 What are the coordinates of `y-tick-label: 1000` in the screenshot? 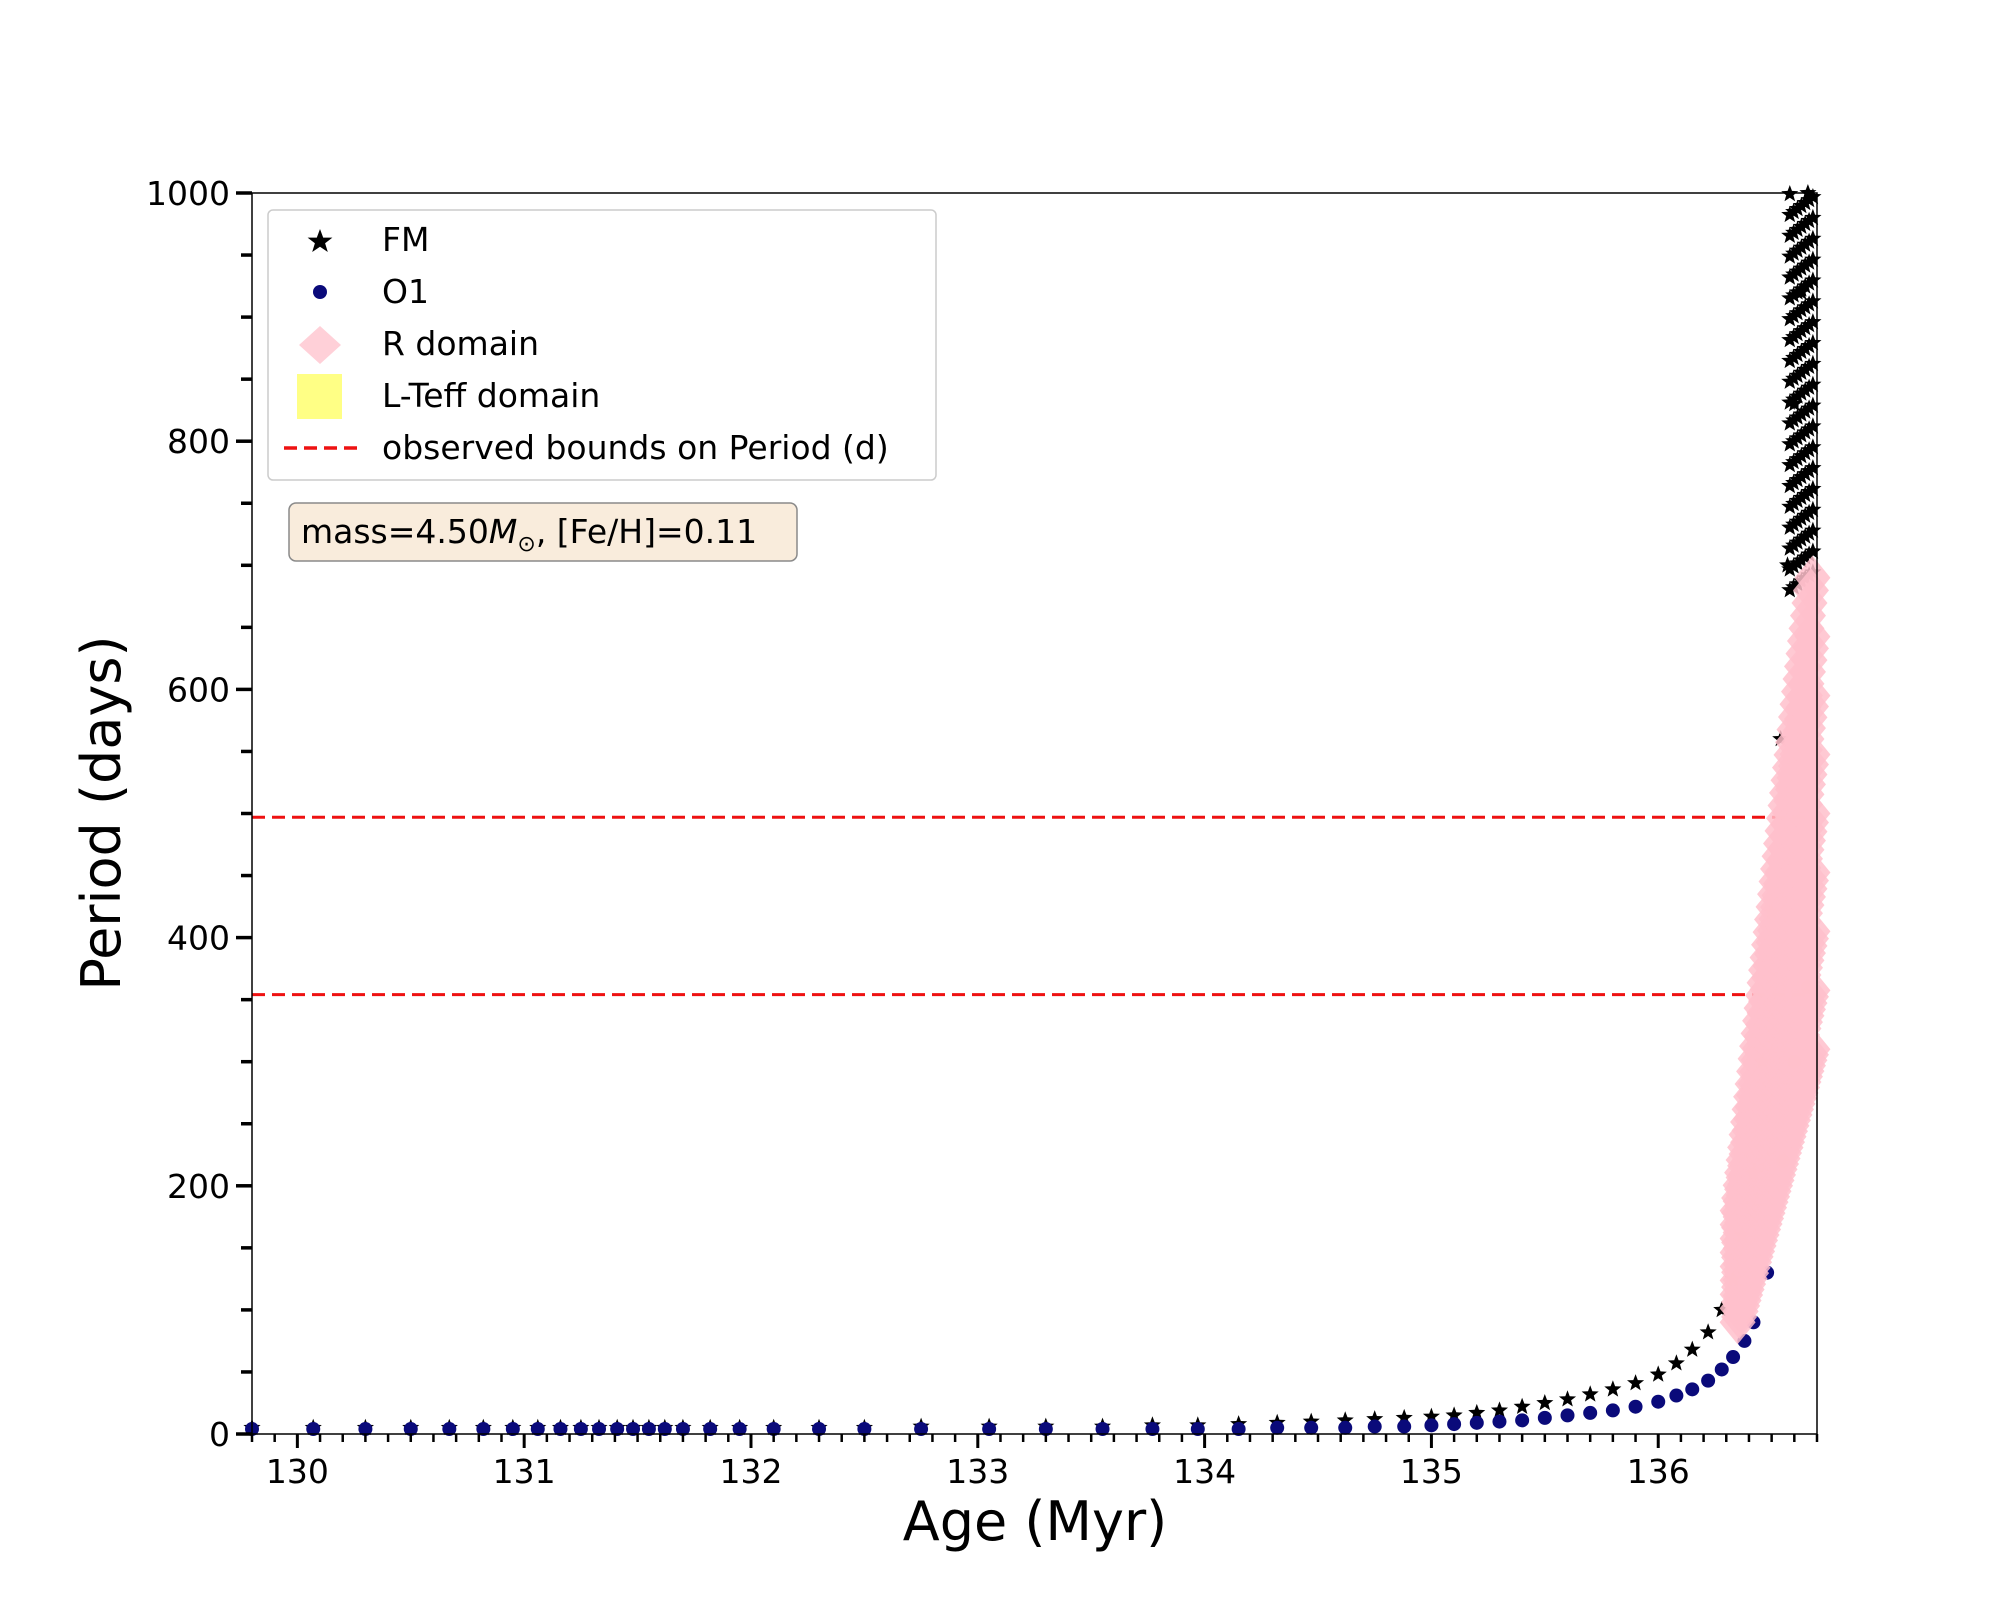 It's located at (188, 193).